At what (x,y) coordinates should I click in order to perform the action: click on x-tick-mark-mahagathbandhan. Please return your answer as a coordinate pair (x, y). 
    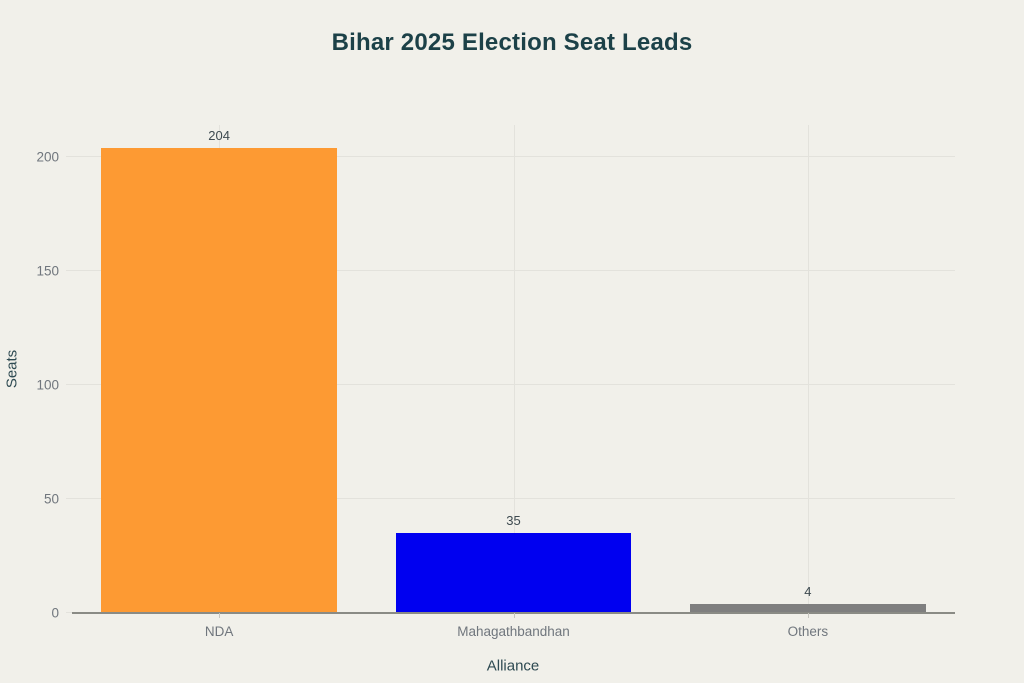
    Looking at the image, I should click on (514, 615).